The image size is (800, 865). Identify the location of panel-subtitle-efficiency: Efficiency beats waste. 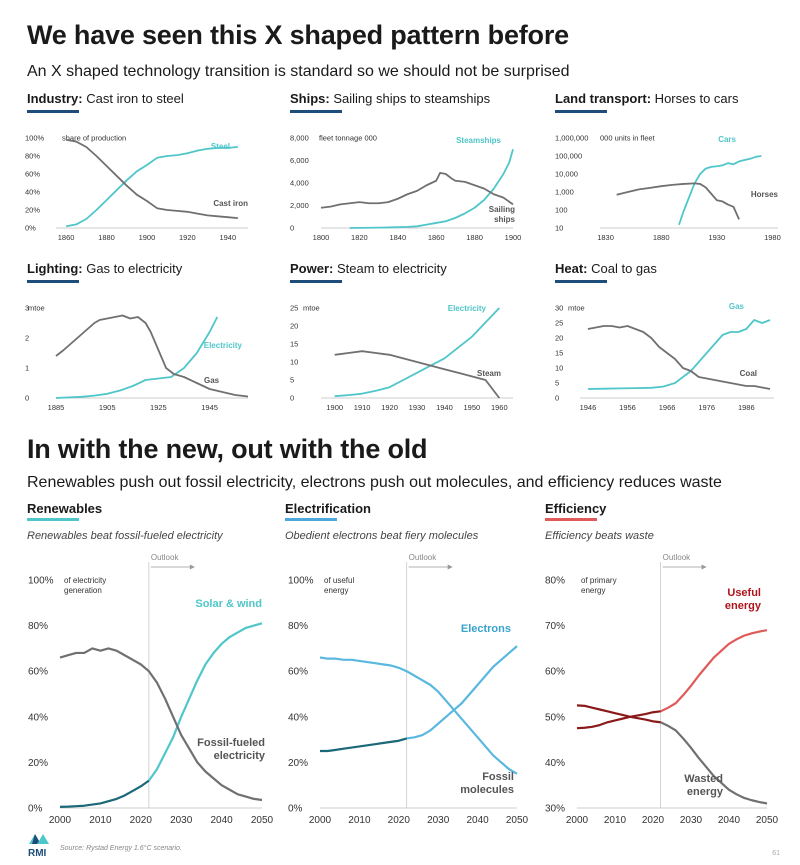
(599, 536).